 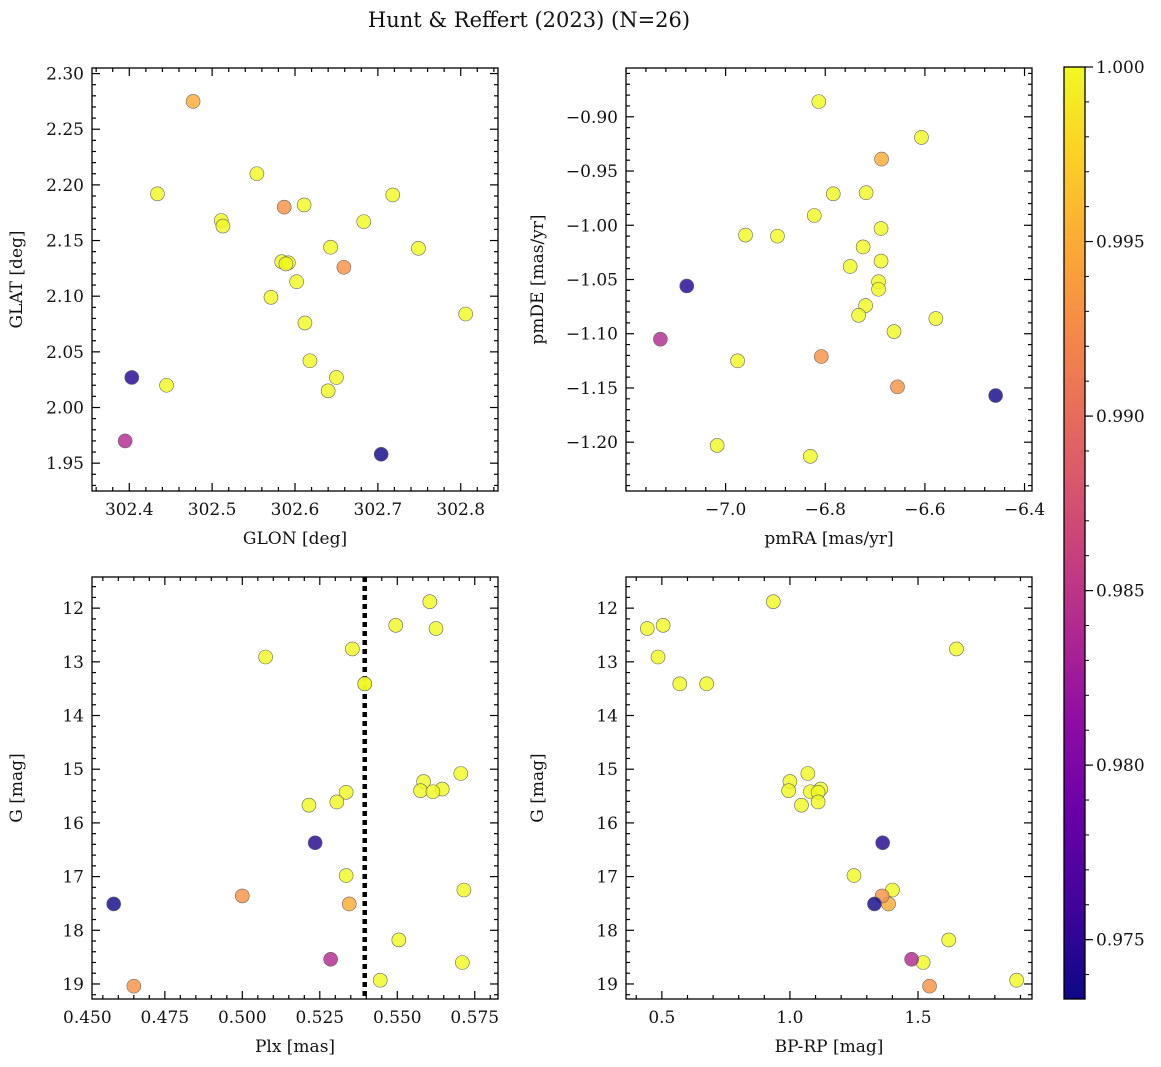 I want to click on axis-ticks, so click(x=295, y=788).